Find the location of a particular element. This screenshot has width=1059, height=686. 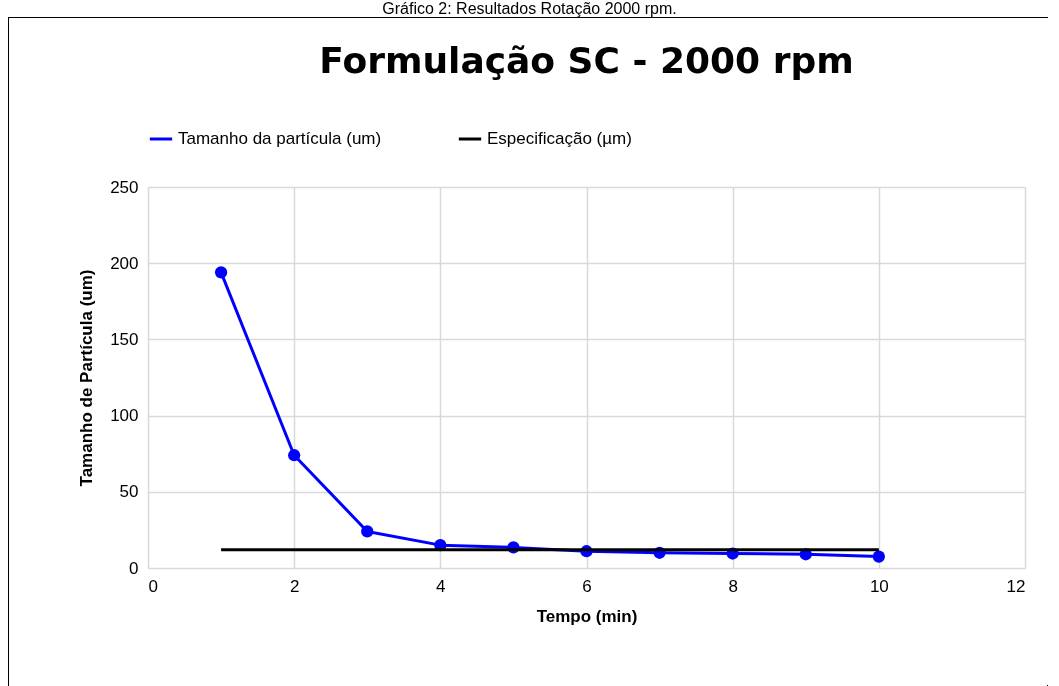

text: Gráfico 2: Resultados Rotação 2000 rpm. is located at coordinates (529, 8).